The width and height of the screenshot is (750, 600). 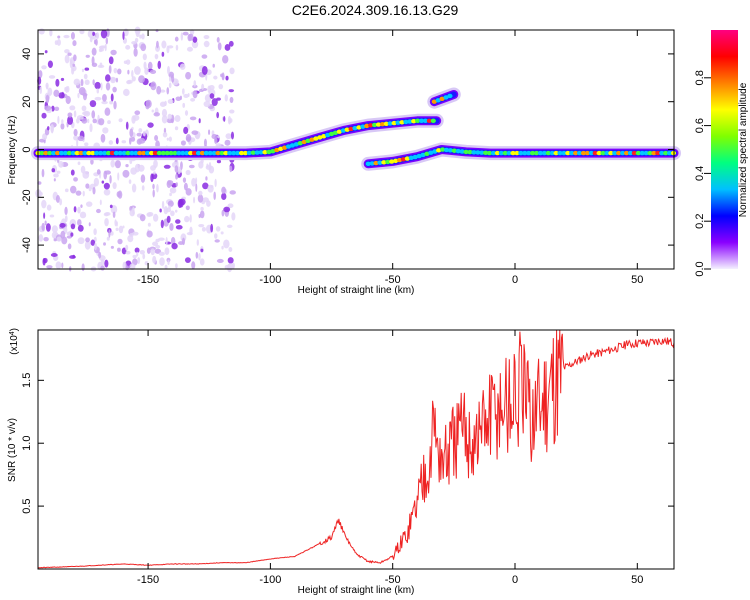 I want to click on colorbar-tick-label: 0.2, so click(x=700, y=221).